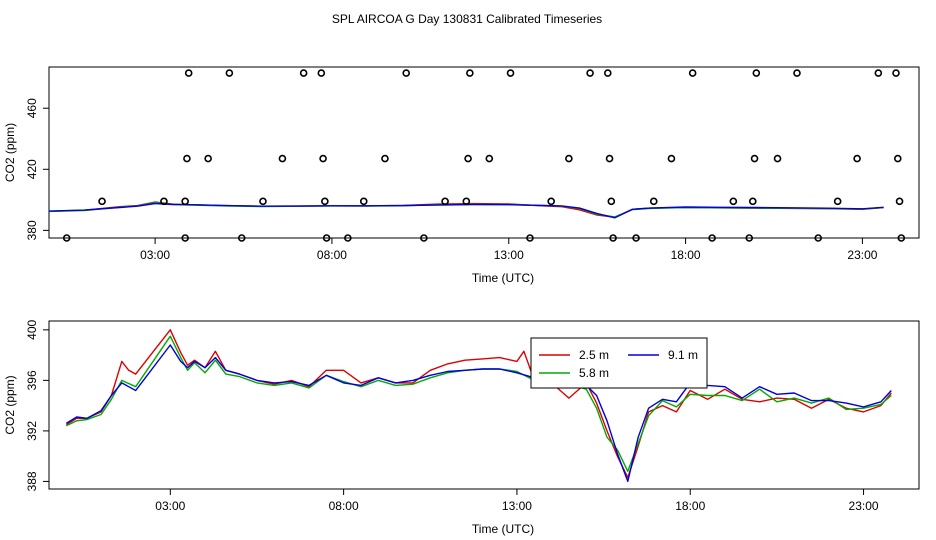 This screenshot has width=936, height=540. I want to click on y-tick-label: 392, so click(32, 431).